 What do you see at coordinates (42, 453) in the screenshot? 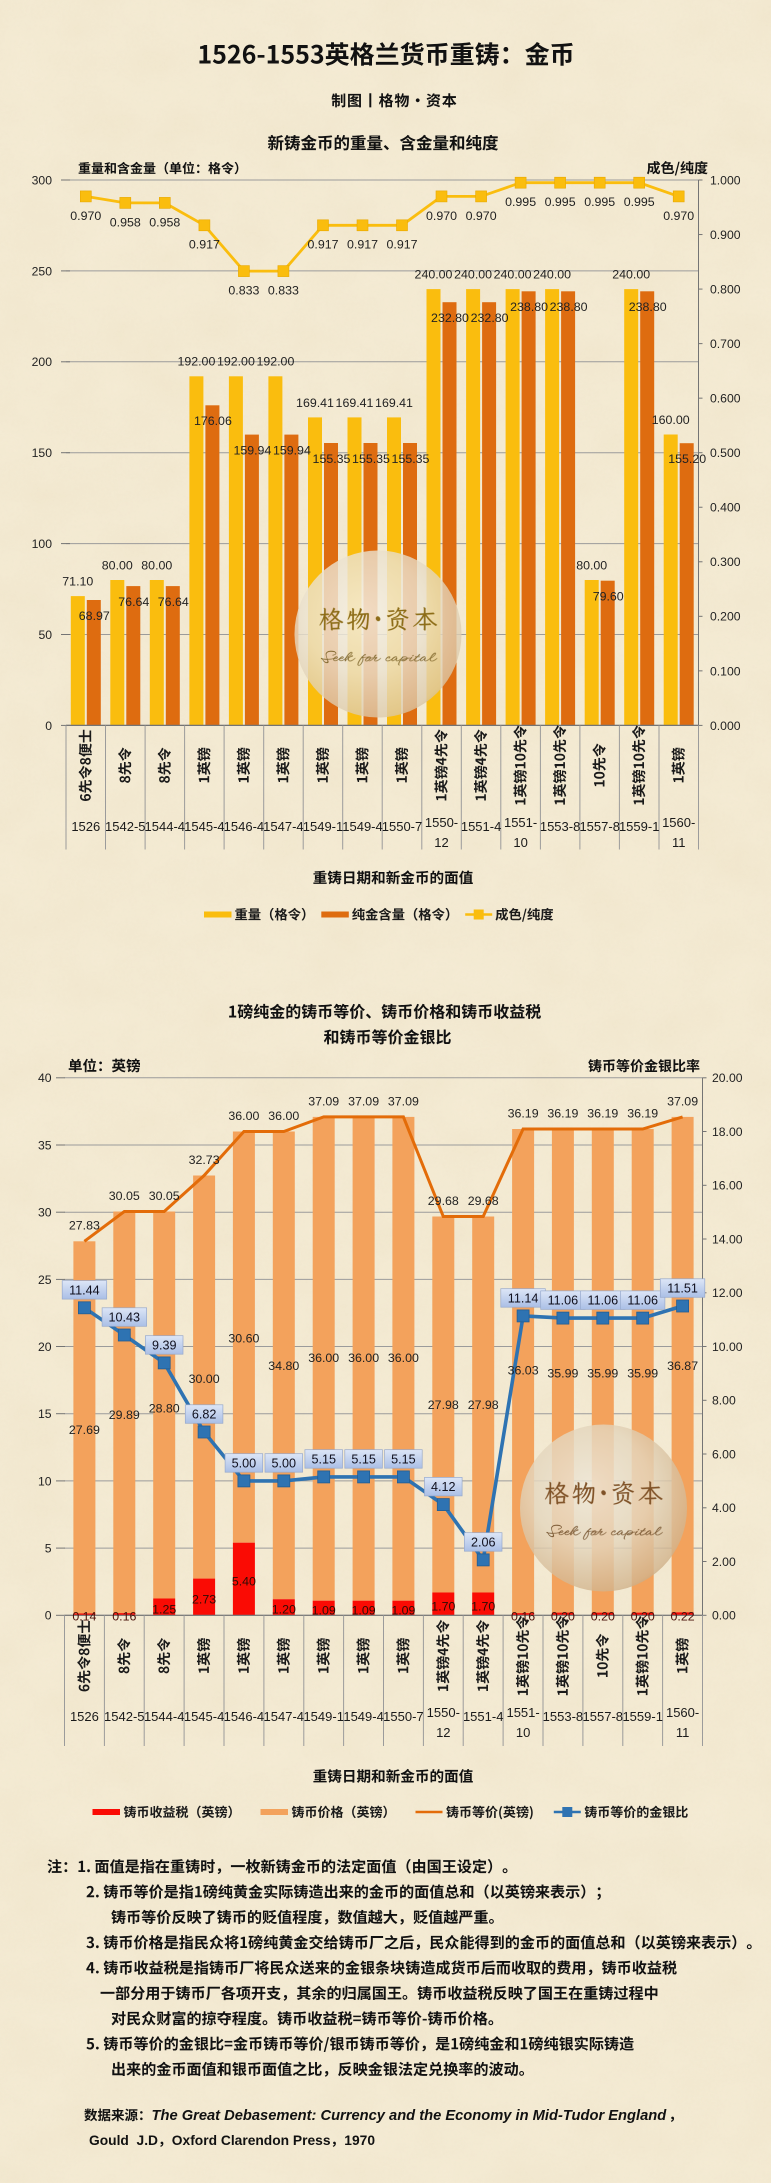
I see `svg-text: 150` at bounding box center [42, 453].